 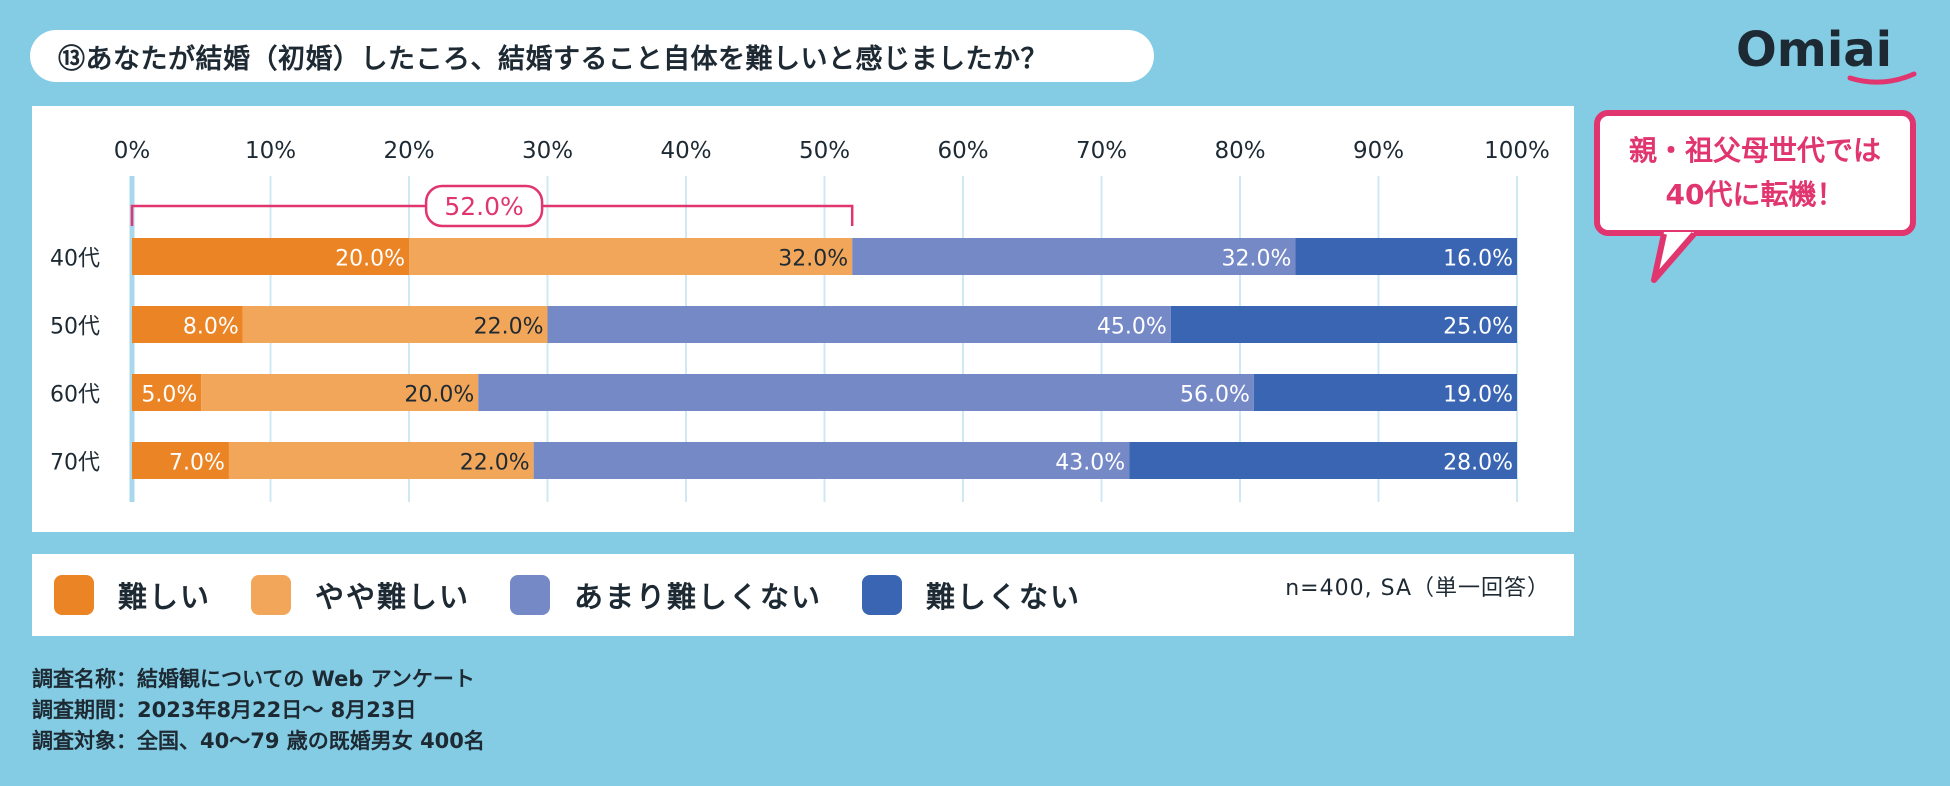 What do you see at coordinates (1478, 463) in the screenshot?
I see `data-label: 28.0%` at bounding box center [1478, 463].